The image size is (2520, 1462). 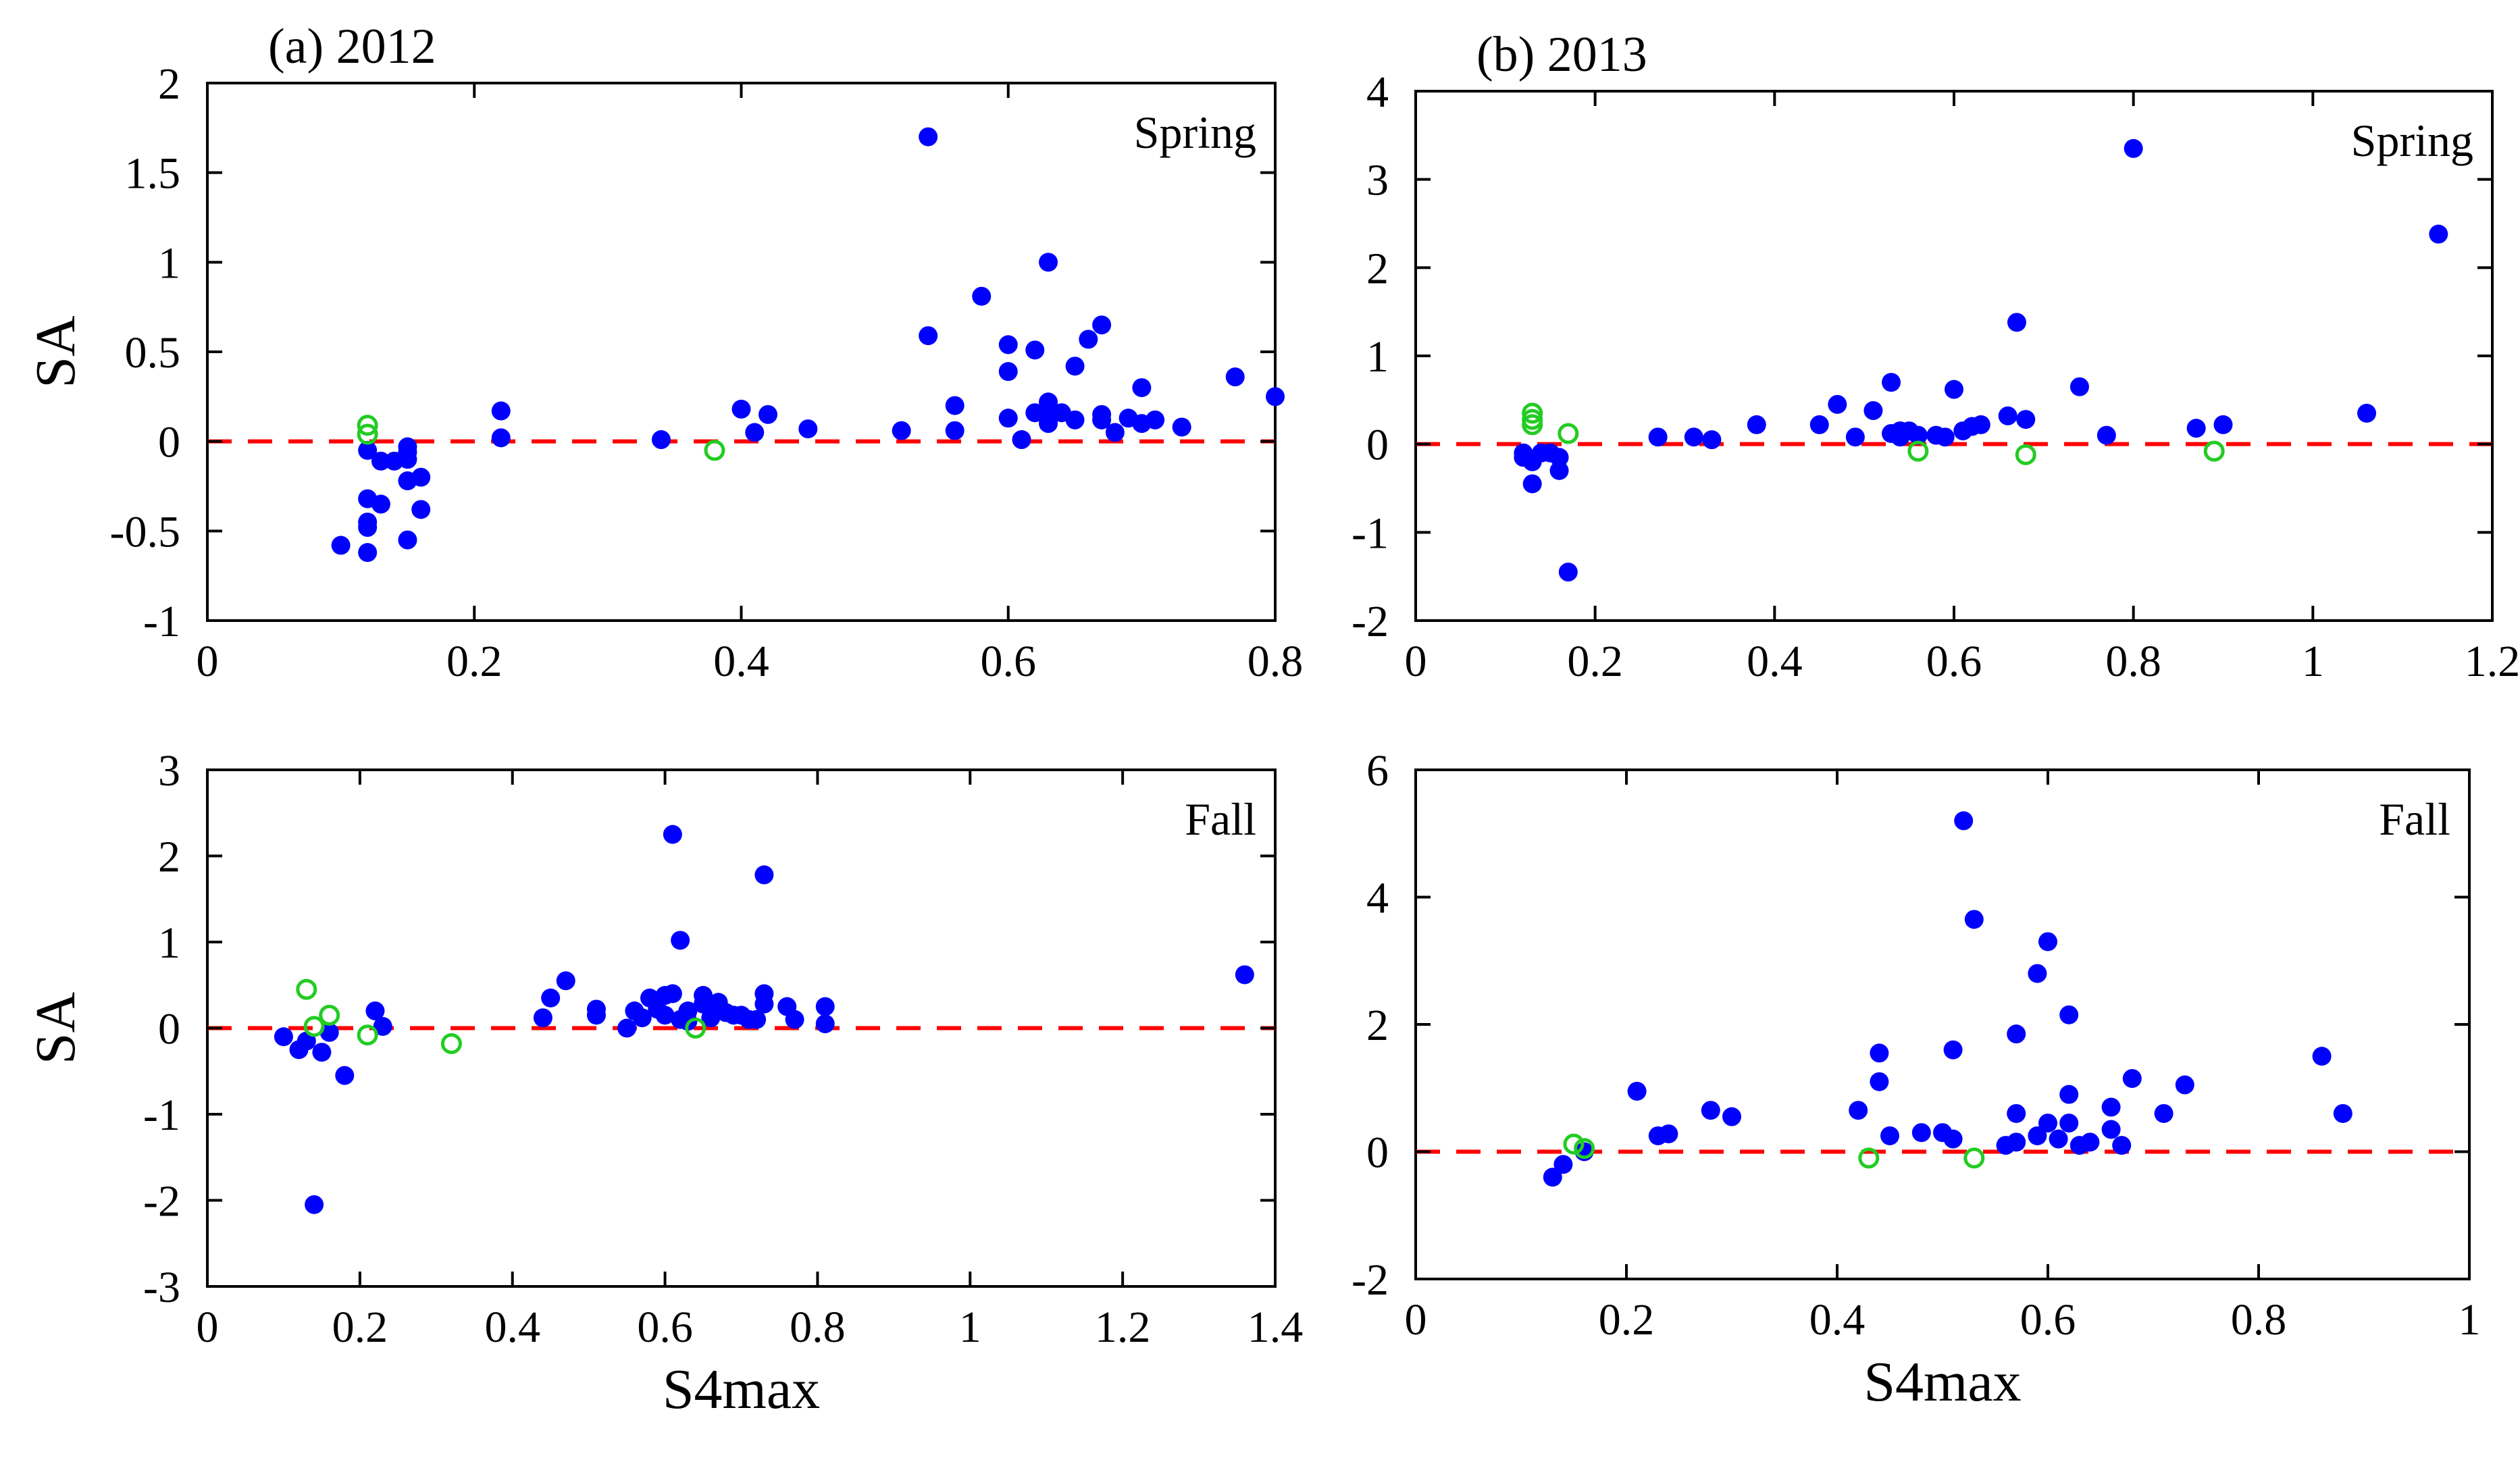 I want to click on x-tick-label: 0.6, so click(x=1009, y=662).